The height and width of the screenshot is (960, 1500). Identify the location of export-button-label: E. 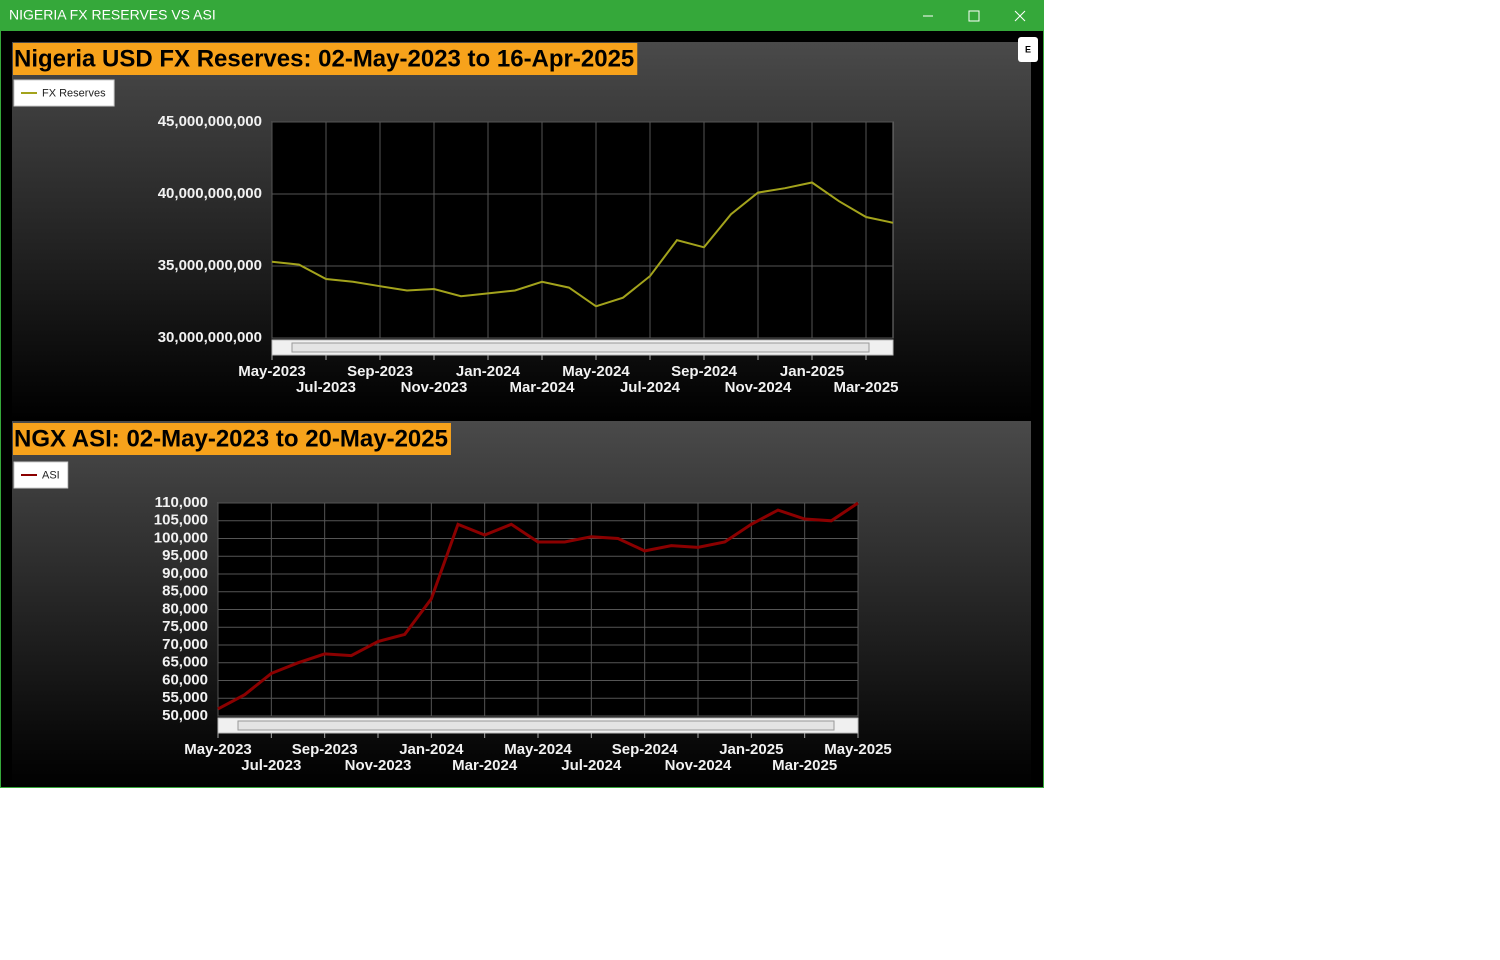
(1028, 49).